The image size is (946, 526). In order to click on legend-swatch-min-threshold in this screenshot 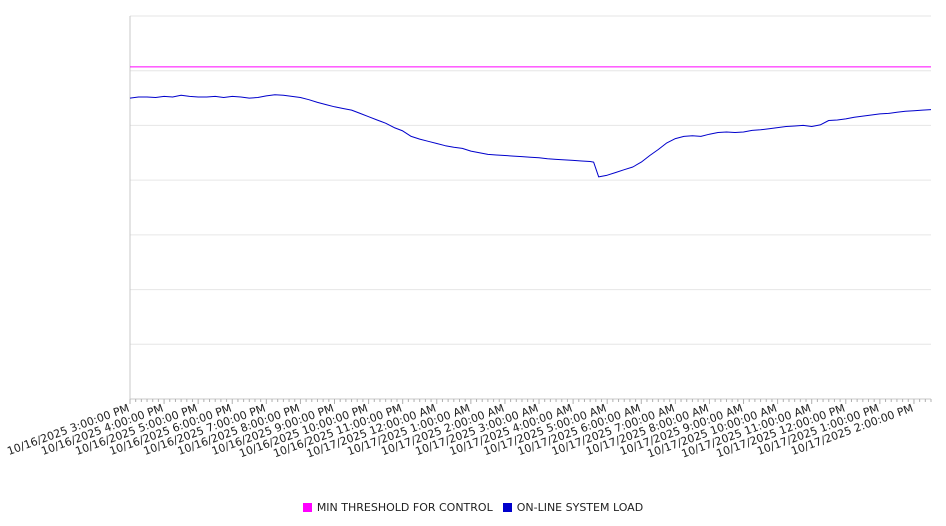, I will do `click(307, 507)`.